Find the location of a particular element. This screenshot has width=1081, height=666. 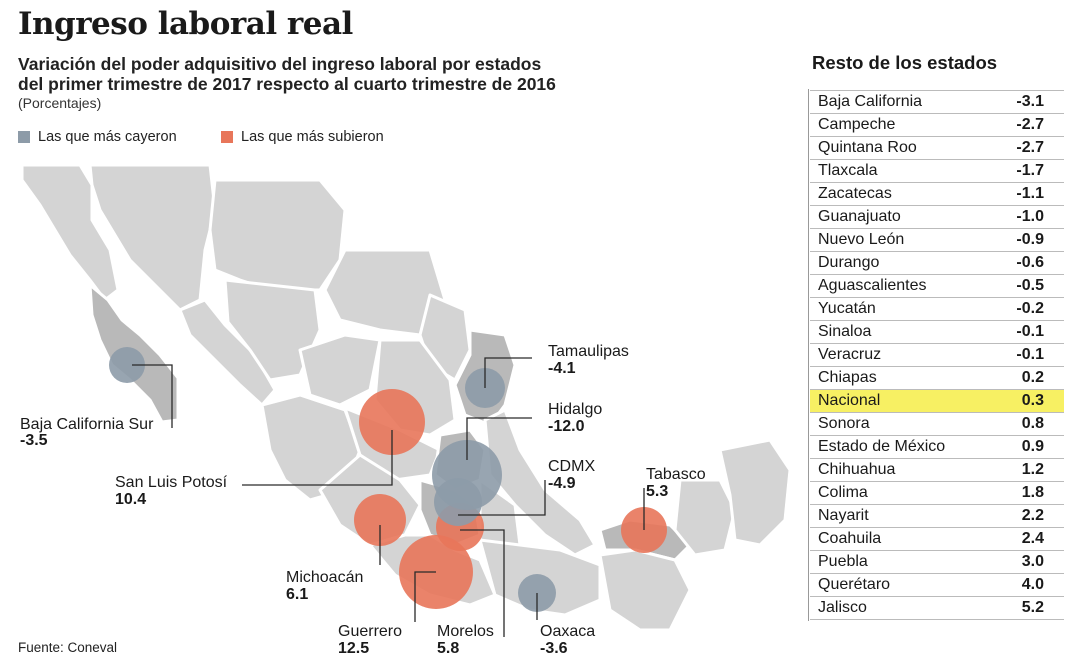

table-cell-state: Durango is located at coordinates (904, 263).